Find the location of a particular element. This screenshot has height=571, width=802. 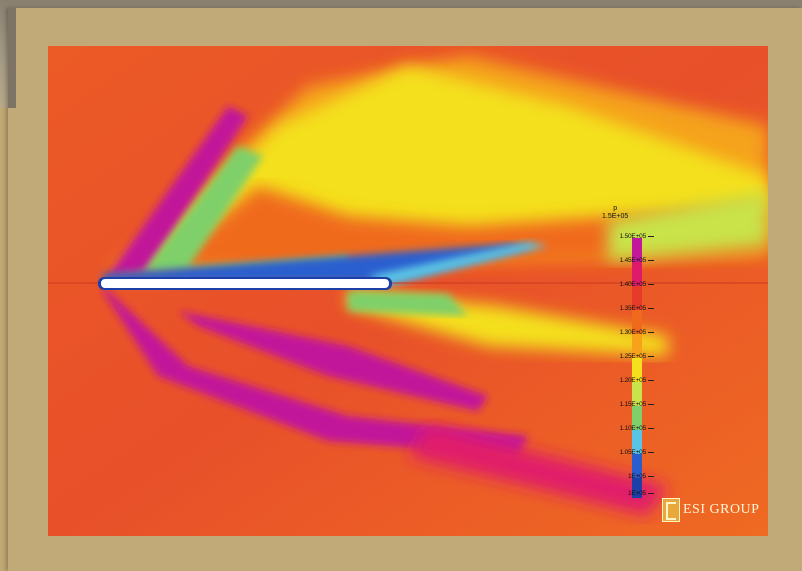

colorbar-top-label: 1.5E+05 is located at coordinates (615, 216).